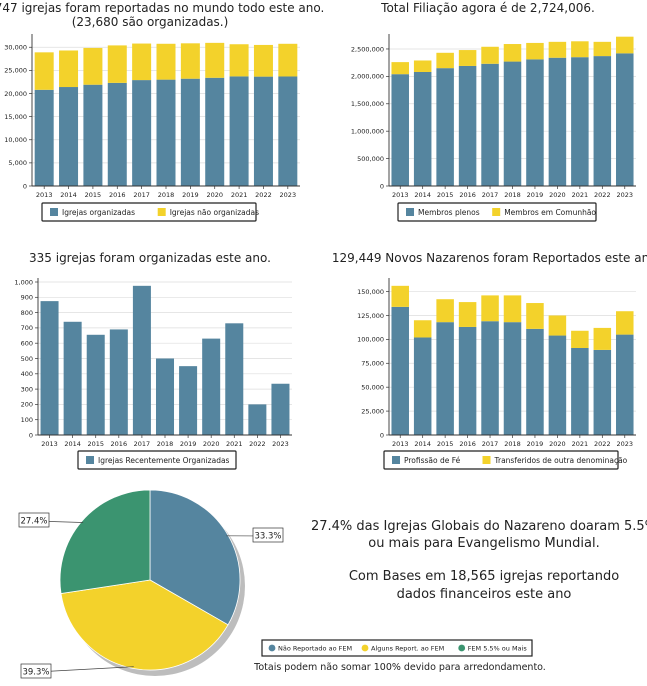 The height and width of the screenshot is (686, 647). What do you see at coordinates (370, 340) in the screenshot?
I see `y-tick-label: 100,000` at bounding box center [370, 340].